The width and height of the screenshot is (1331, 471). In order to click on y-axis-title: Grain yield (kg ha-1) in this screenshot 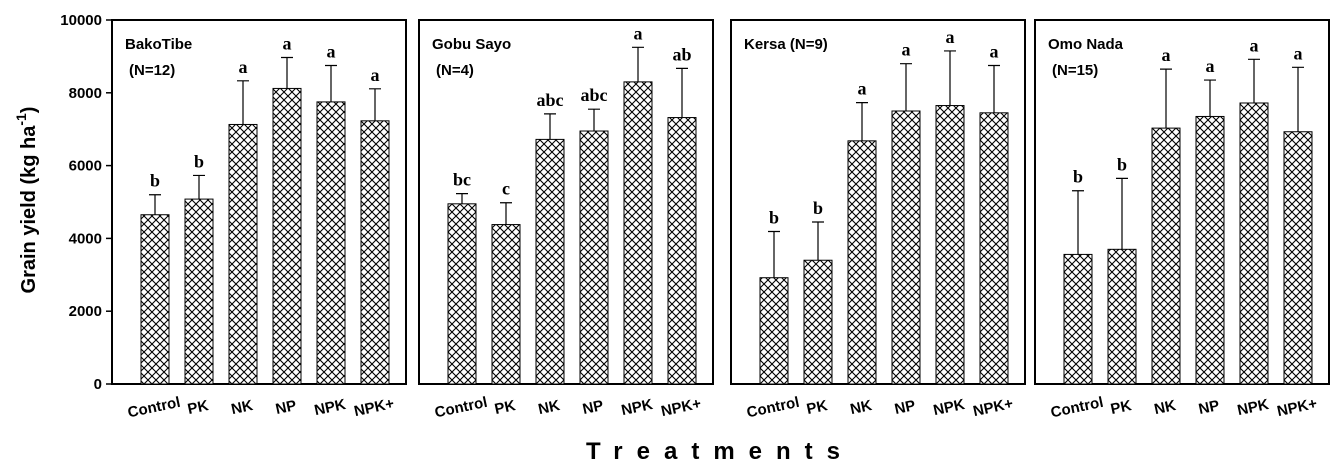, I will do `click(26, 200)`.